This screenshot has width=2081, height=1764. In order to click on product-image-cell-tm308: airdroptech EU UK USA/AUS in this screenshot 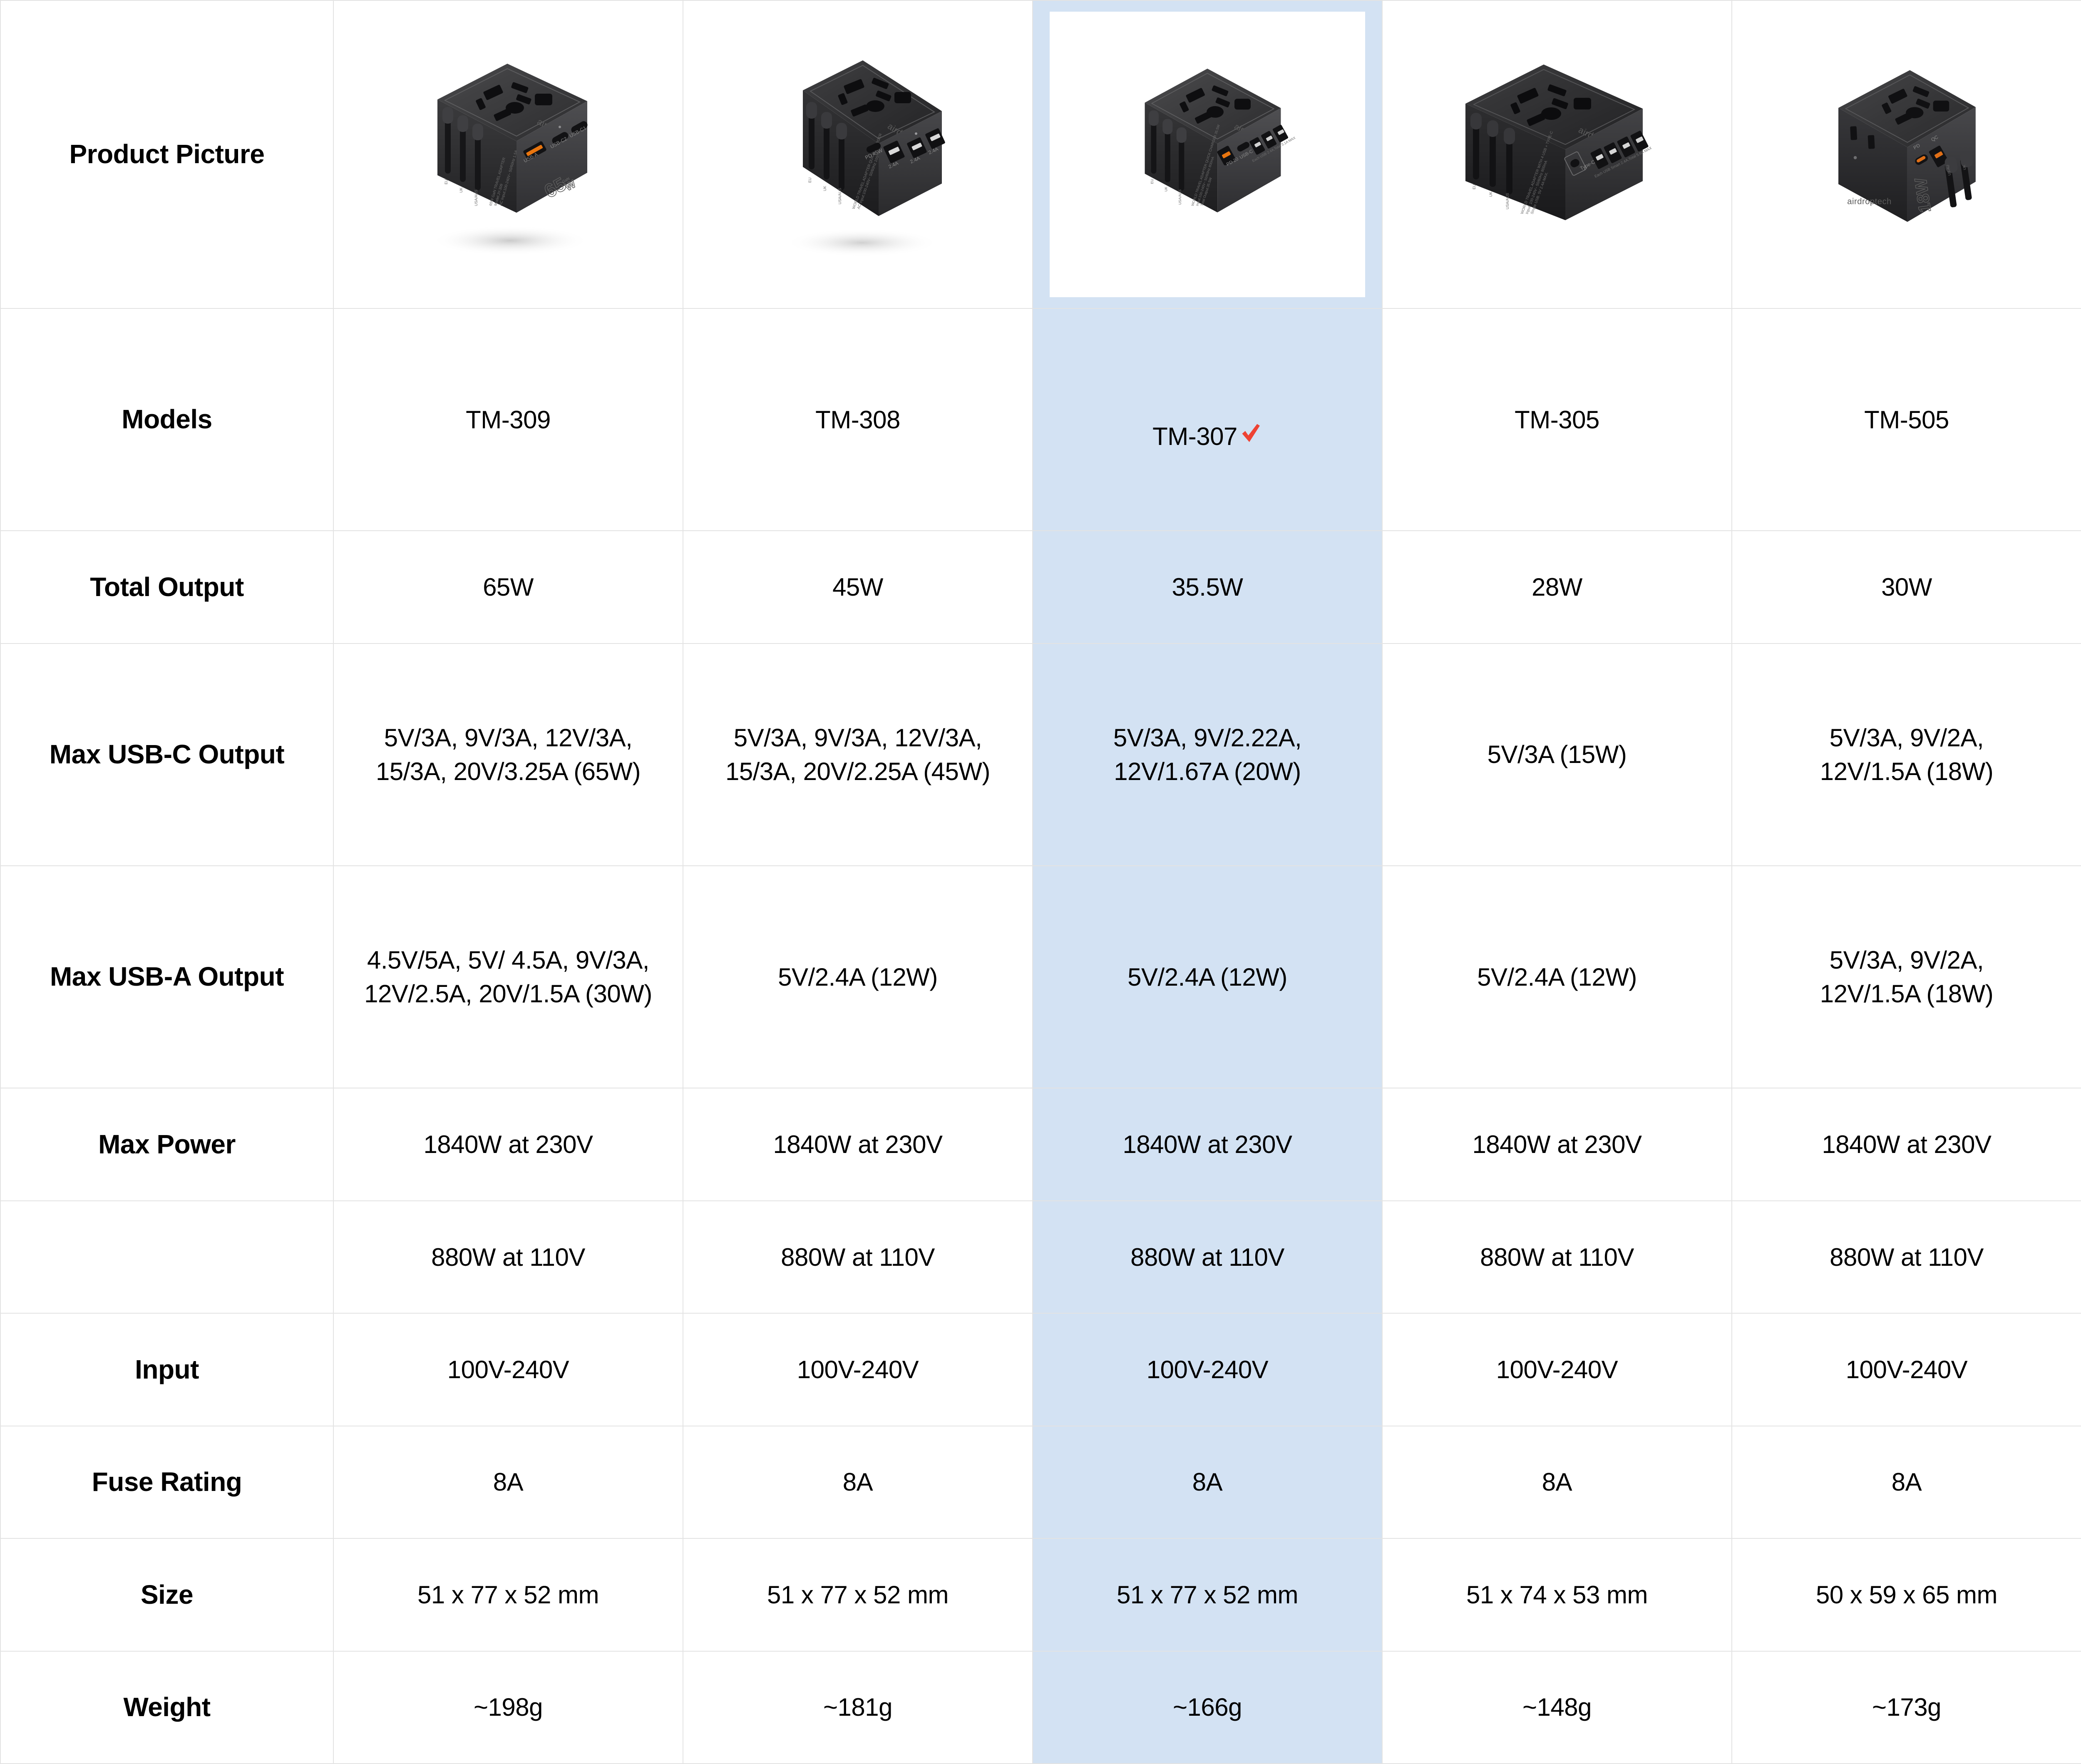, I will do `click(858, 155)`.